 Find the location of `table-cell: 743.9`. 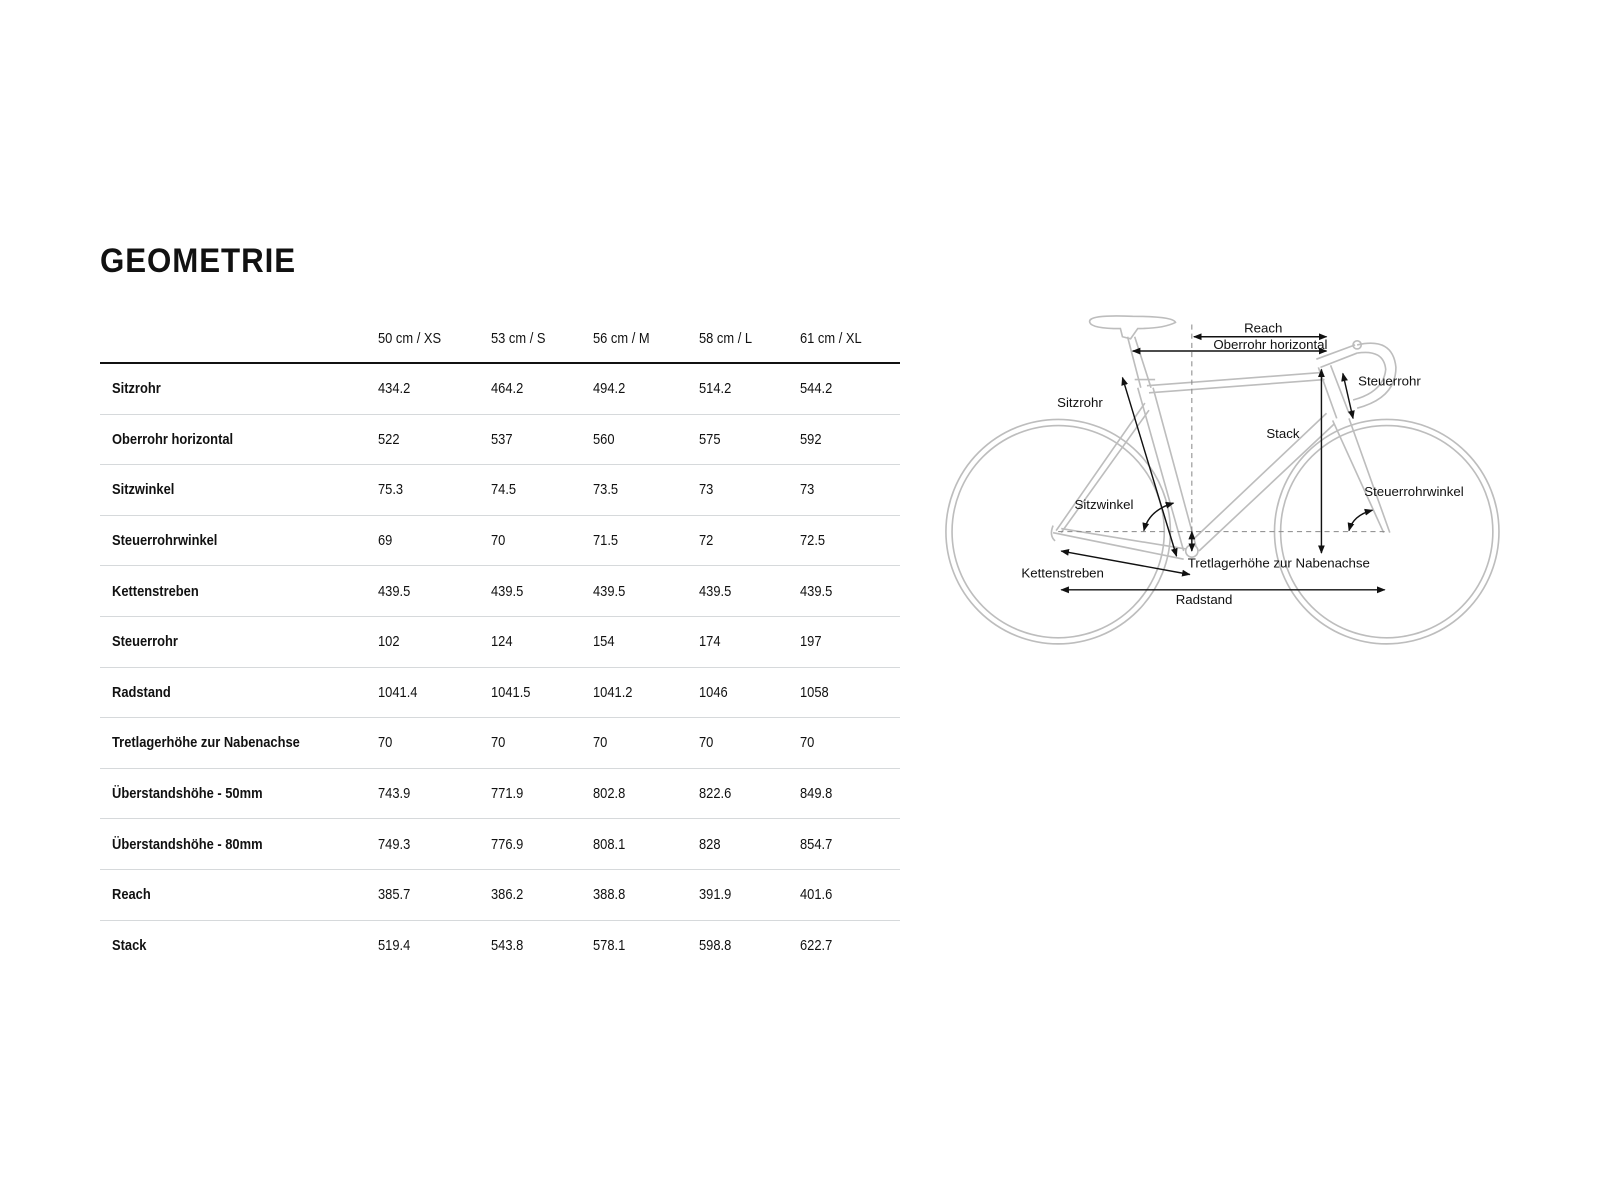

table-cell: 743.9 is located at coordinates (434, 794).